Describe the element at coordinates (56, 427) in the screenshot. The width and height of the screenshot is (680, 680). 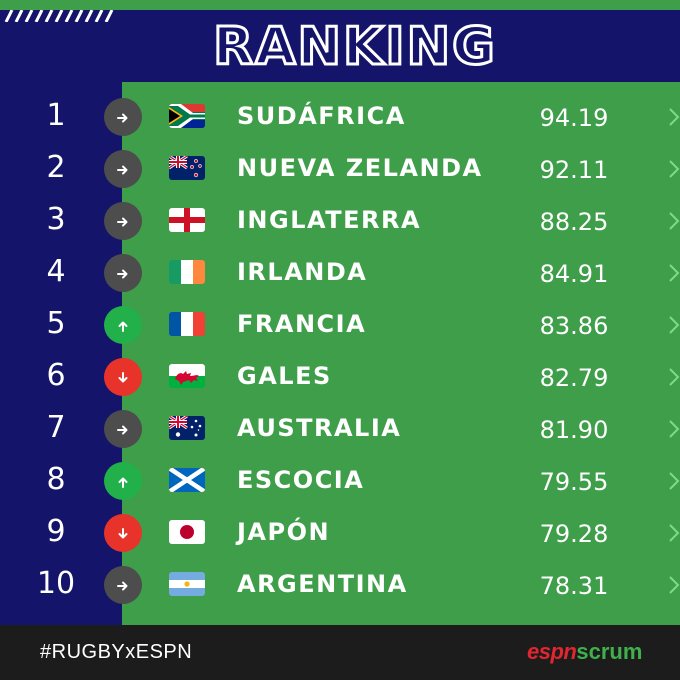
I see `rank-number: 7` at that location.